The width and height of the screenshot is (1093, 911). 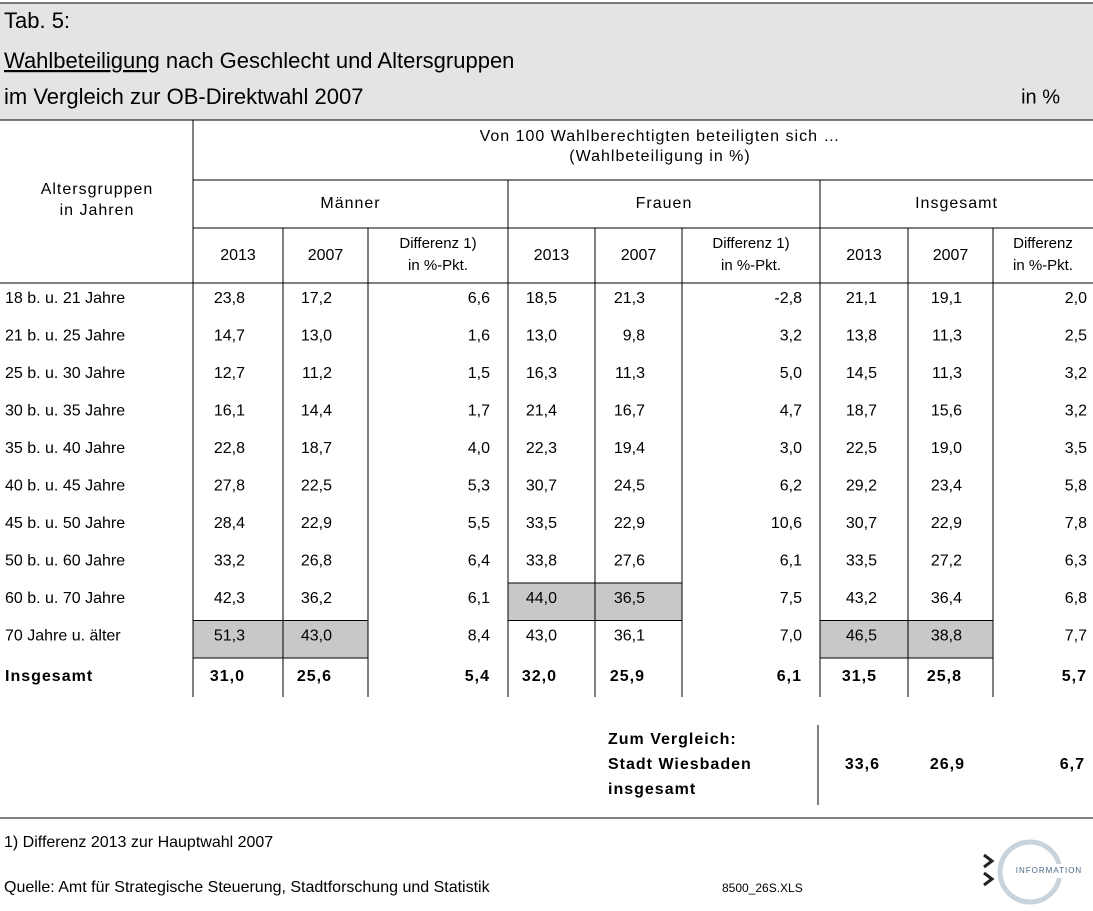 I want to click on cell-value: 12,7, so click(x=229, y=373).